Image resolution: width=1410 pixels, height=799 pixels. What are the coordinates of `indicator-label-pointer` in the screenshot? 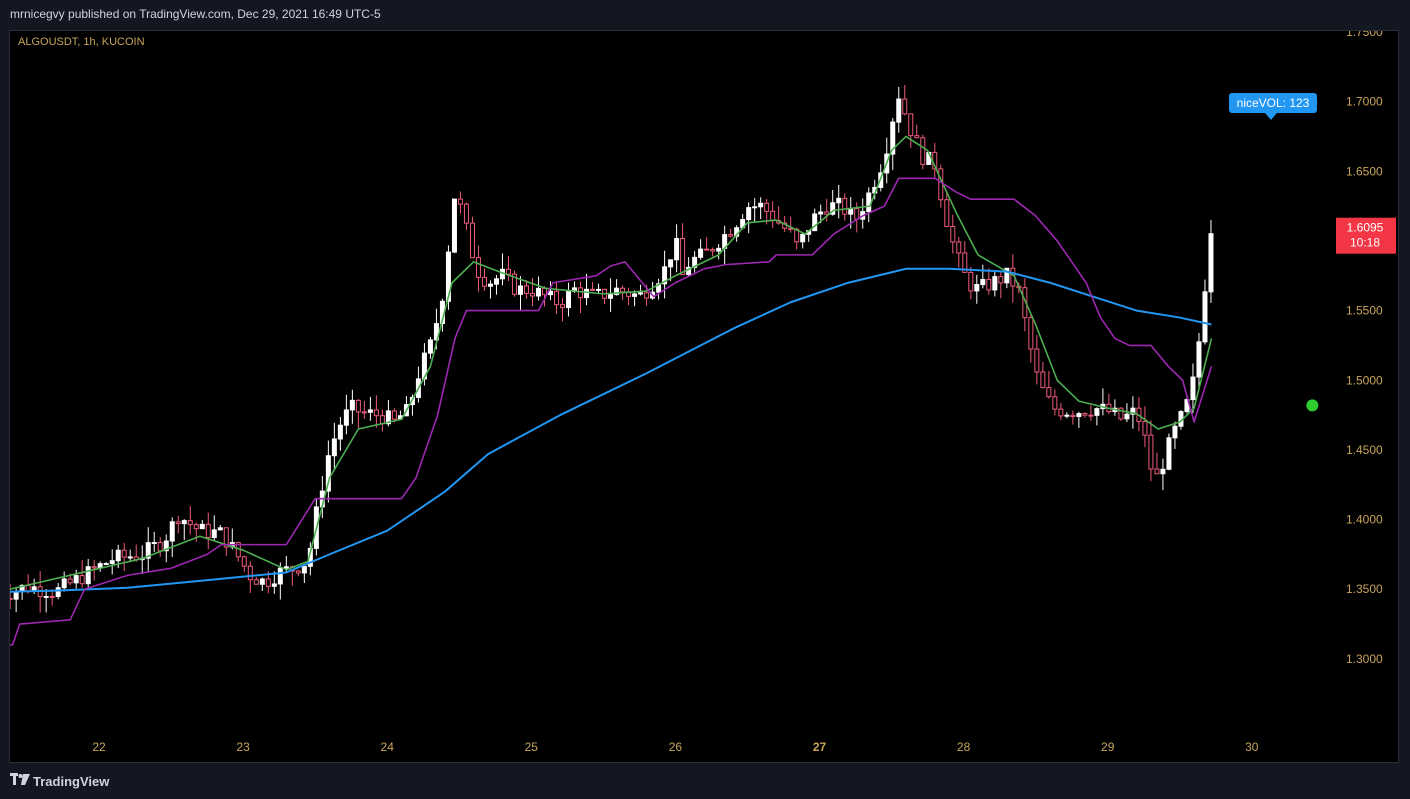 It's located at (1271, 116).